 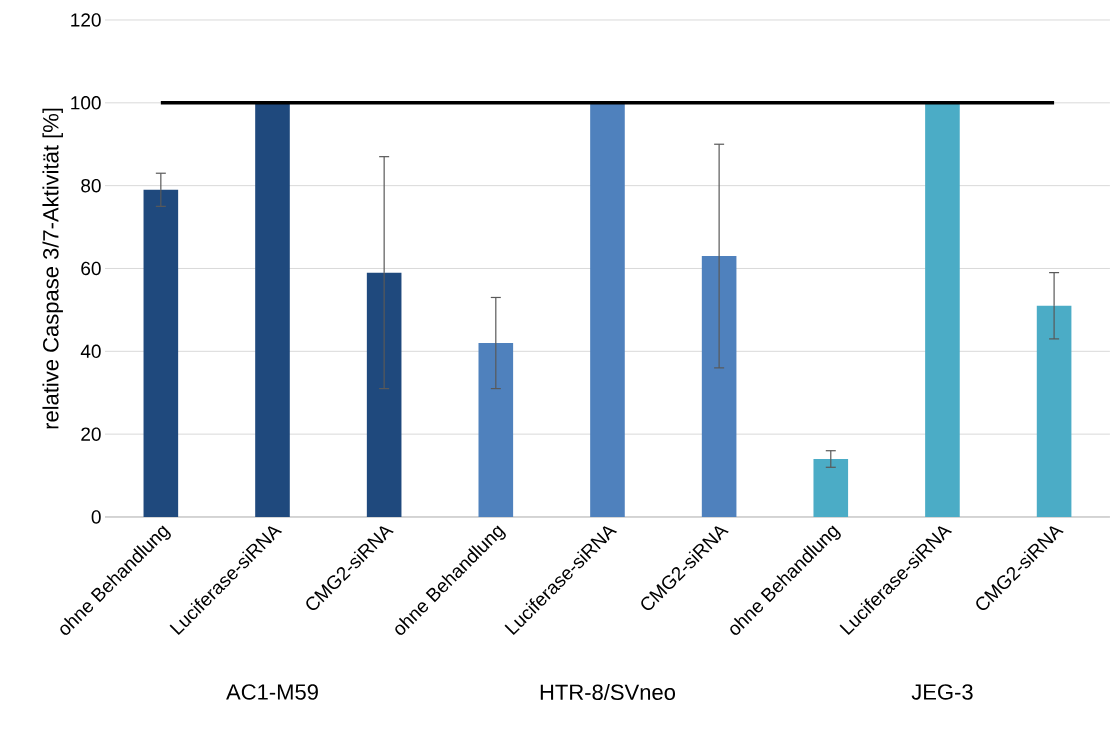 What do you see at coordinates (91, 185) in the screenshot?
I see `y-tick-label: 80` at bounding box center [91, 185].